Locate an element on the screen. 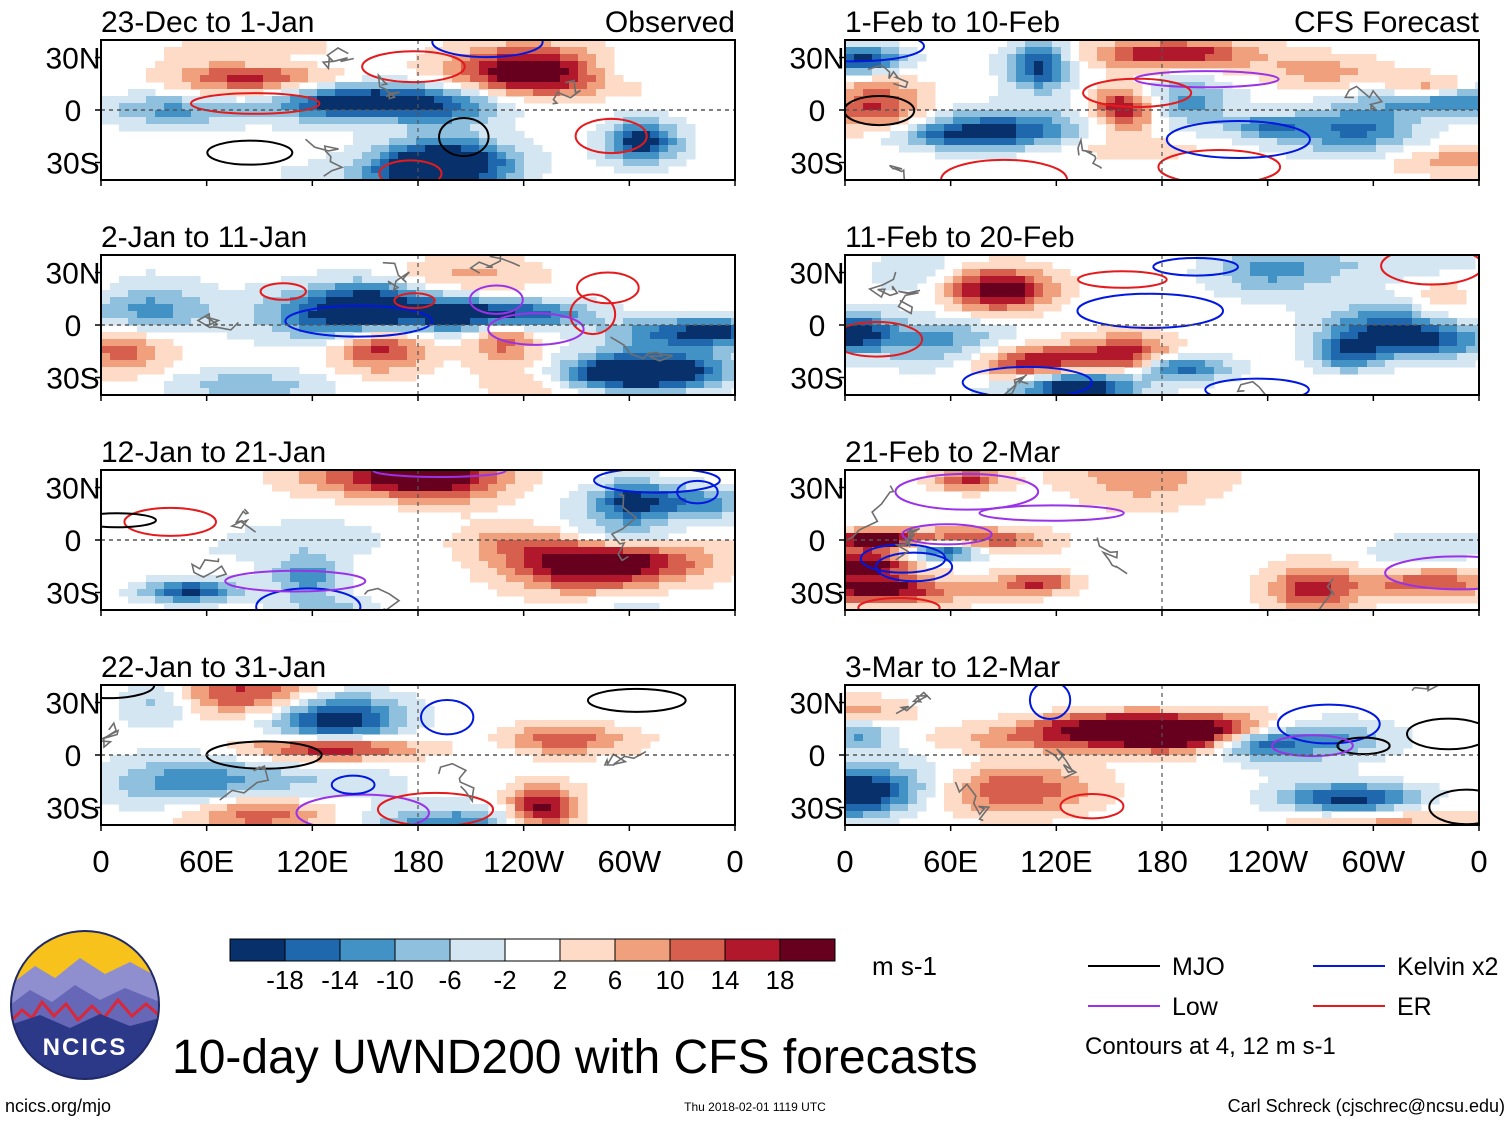  colorbar-label: 18 is located at coordinates (780, 980).